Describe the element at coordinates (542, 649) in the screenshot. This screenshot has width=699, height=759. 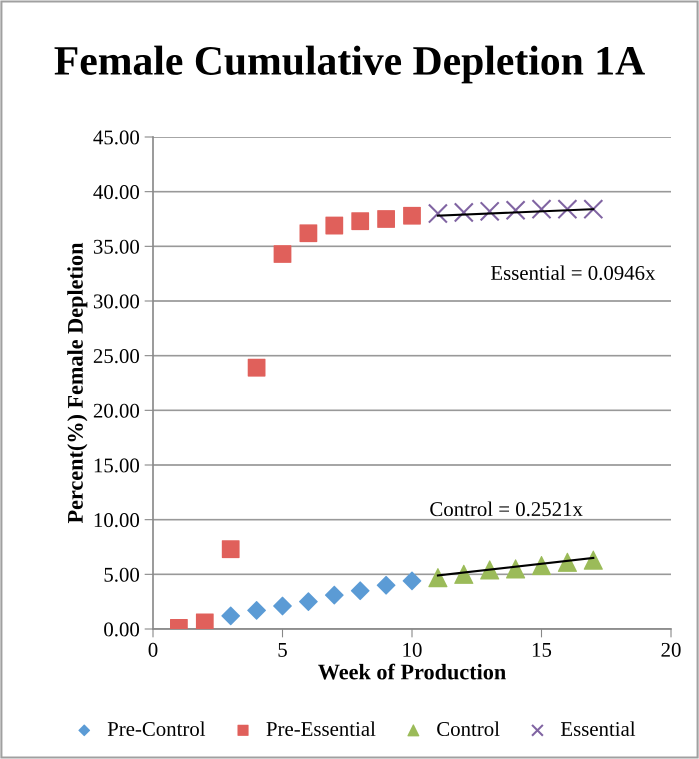
I see `x-tick-label: 15` at that location.